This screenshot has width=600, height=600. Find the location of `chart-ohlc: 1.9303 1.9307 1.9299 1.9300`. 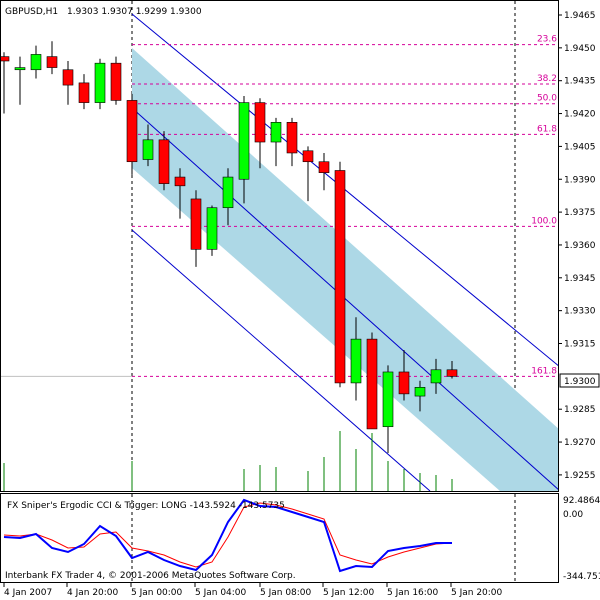

chart-ohlc: 1.9303 1.9307 1.9299 1.9300 is located at coordinates (134, 12).